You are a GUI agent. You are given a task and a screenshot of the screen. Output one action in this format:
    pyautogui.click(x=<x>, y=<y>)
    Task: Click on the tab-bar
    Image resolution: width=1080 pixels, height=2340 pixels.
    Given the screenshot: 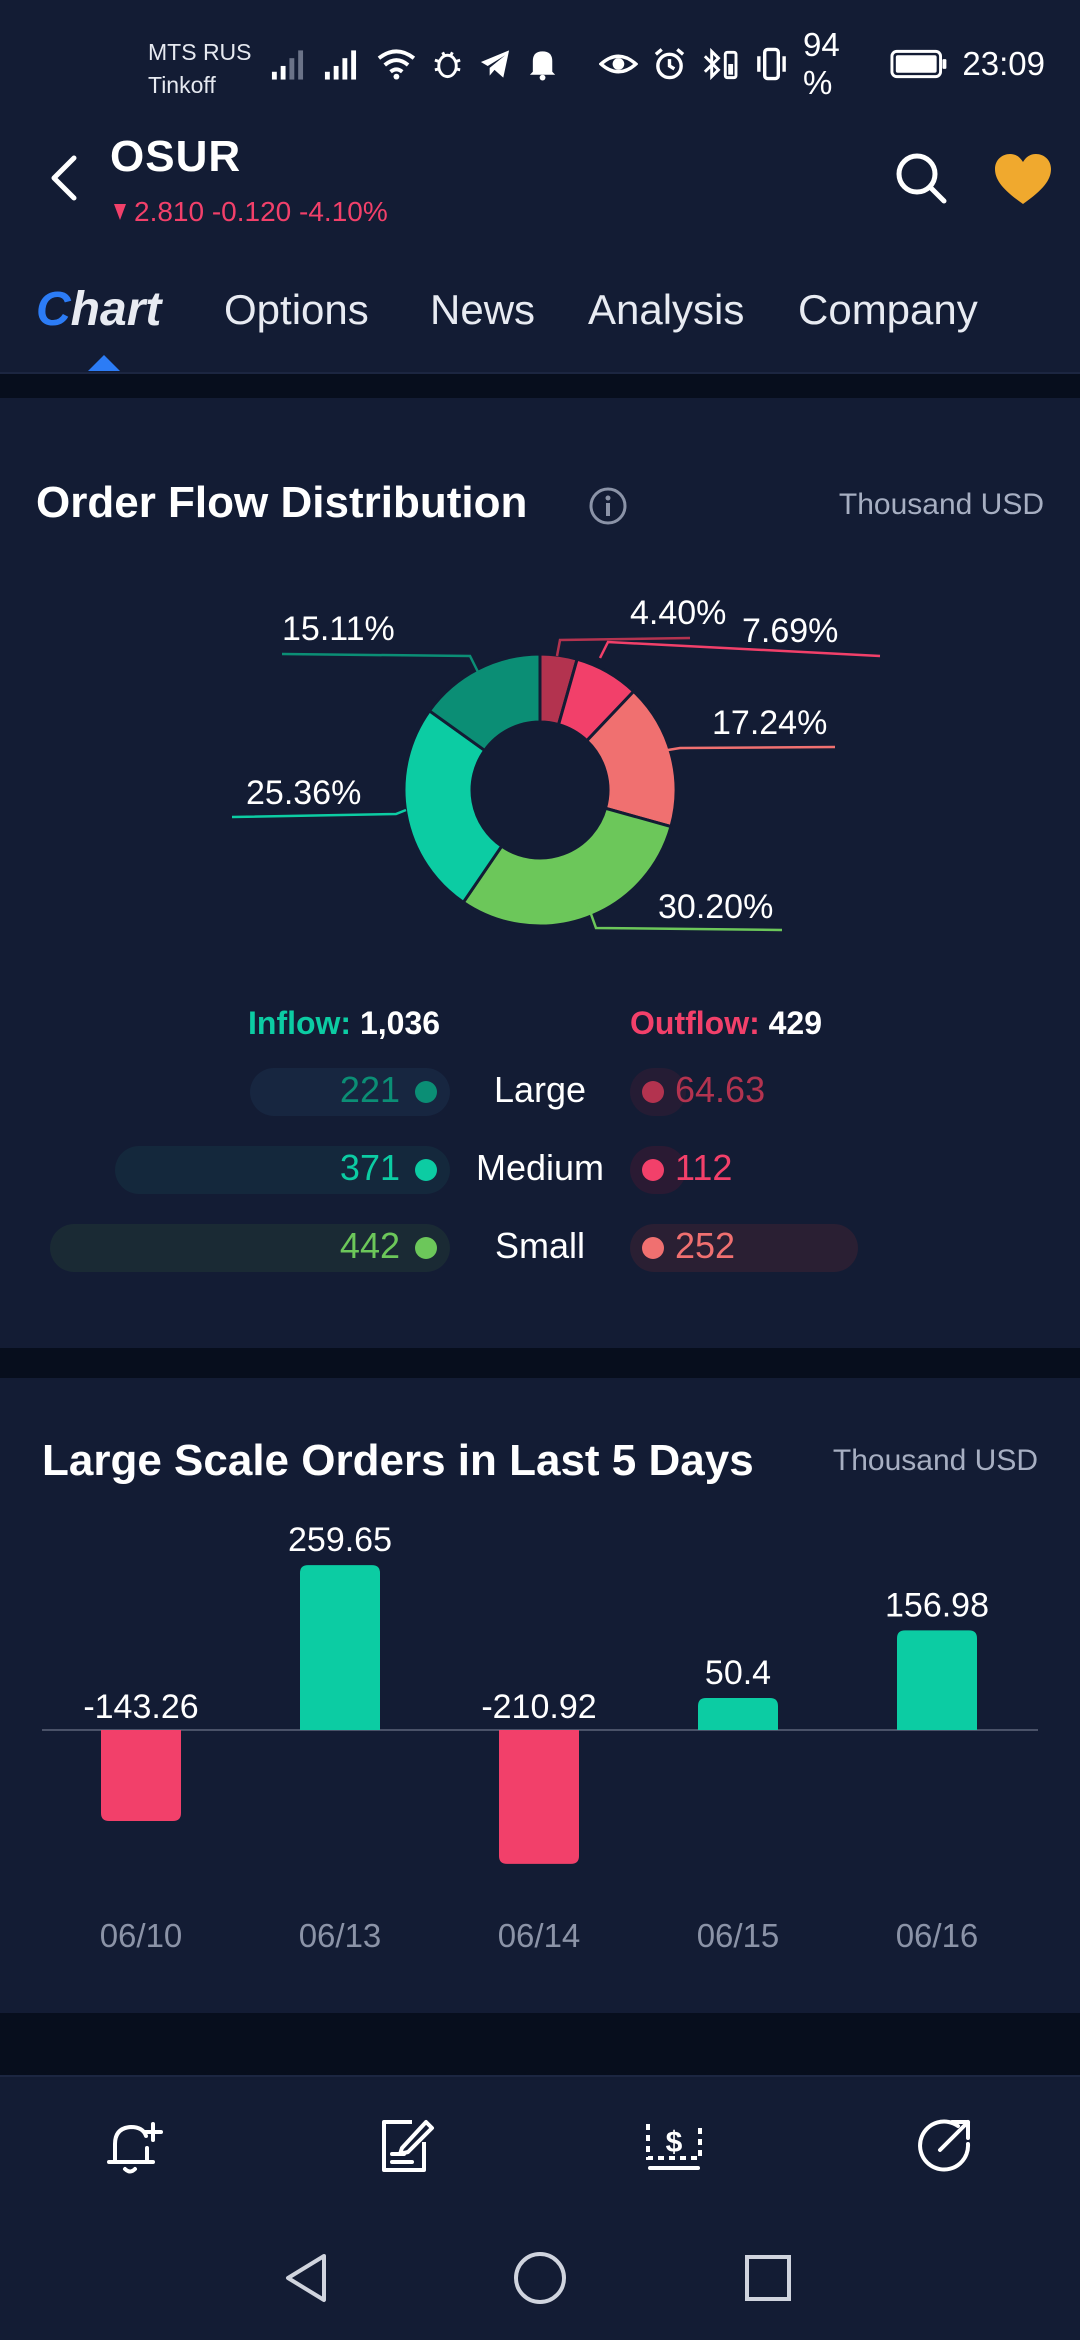 What is the action you would take?
    pyautogui.click(x=540, y=322)
    